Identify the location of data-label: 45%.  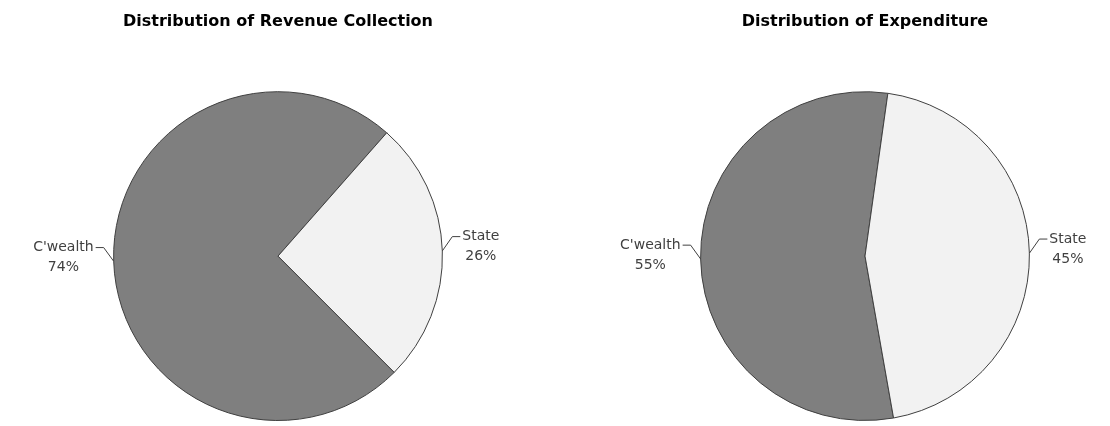
(1068, 257).